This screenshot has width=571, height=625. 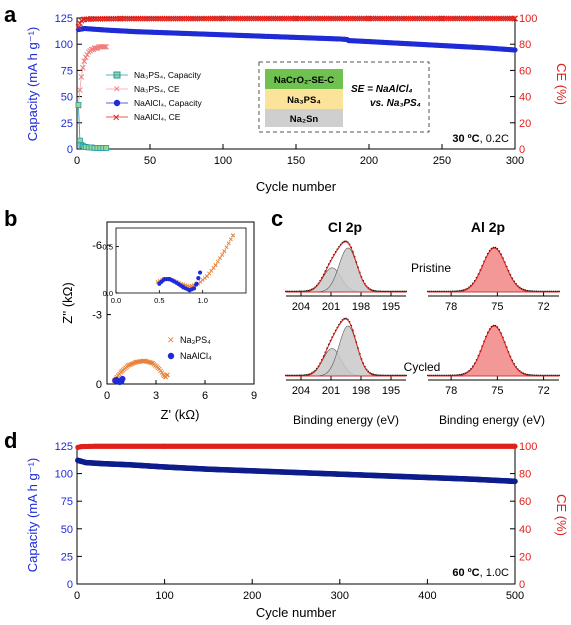 What do you see at coordinates (171, 340) in the screenshot?
I see `legend-mark-b-na3ps4: ✕` at bounding box center [171, 340].